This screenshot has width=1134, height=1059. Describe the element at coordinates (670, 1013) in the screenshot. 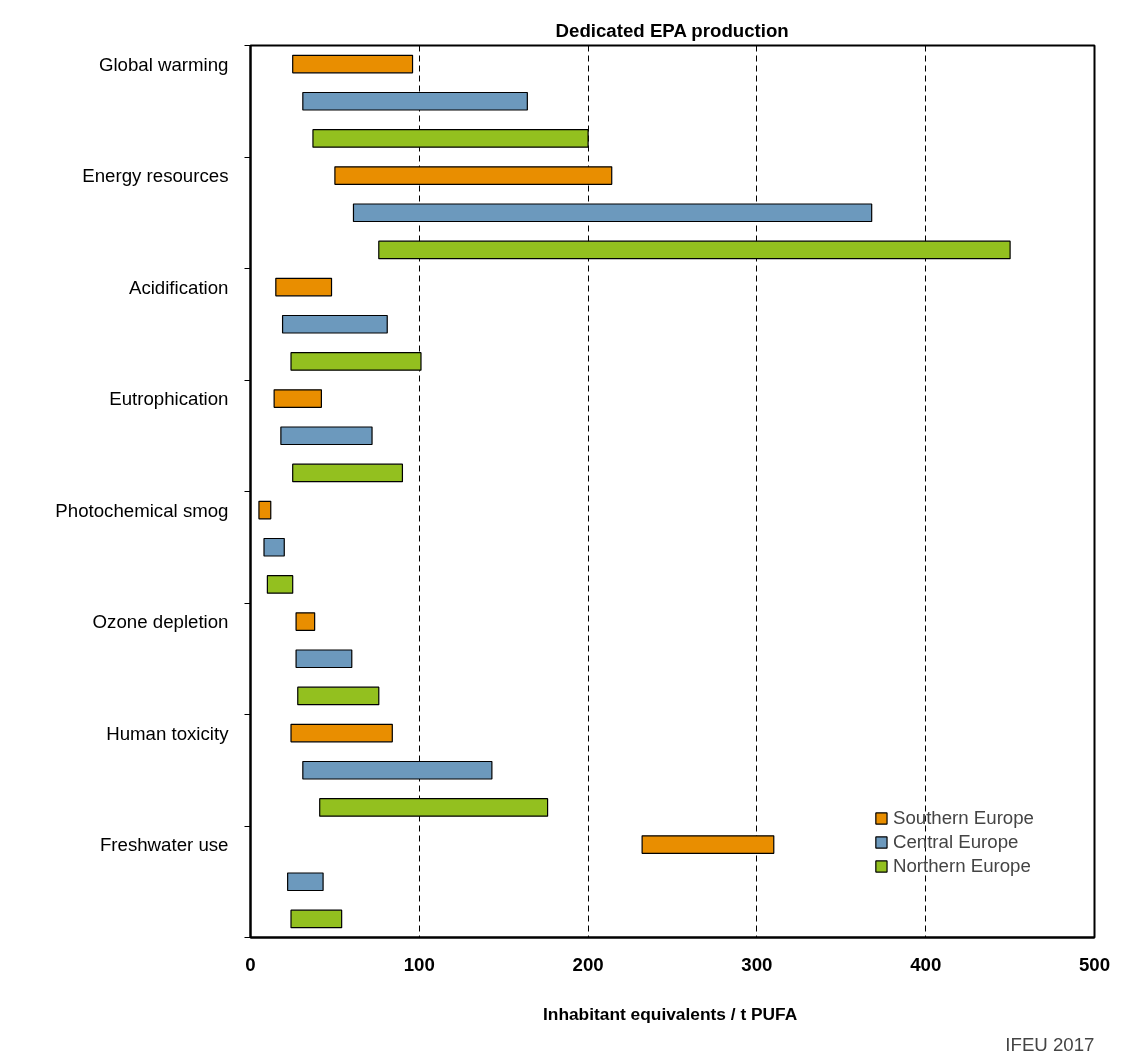

I see `x-axis-title: Inhabitant equivalents / t PUFA` at that location.